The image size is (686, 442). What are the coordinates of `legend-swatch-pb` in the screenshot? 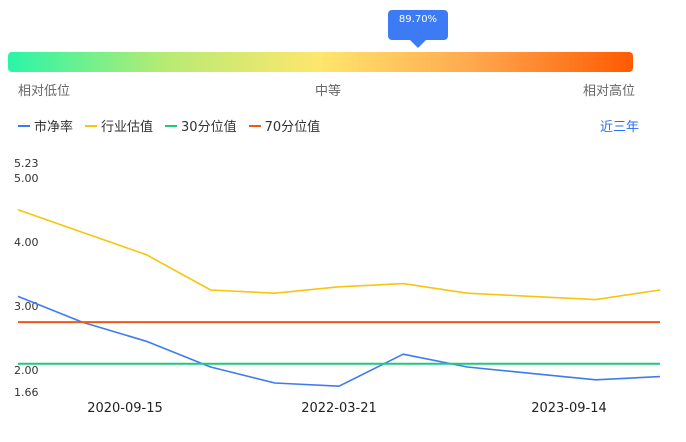 It's located at (24, 125).